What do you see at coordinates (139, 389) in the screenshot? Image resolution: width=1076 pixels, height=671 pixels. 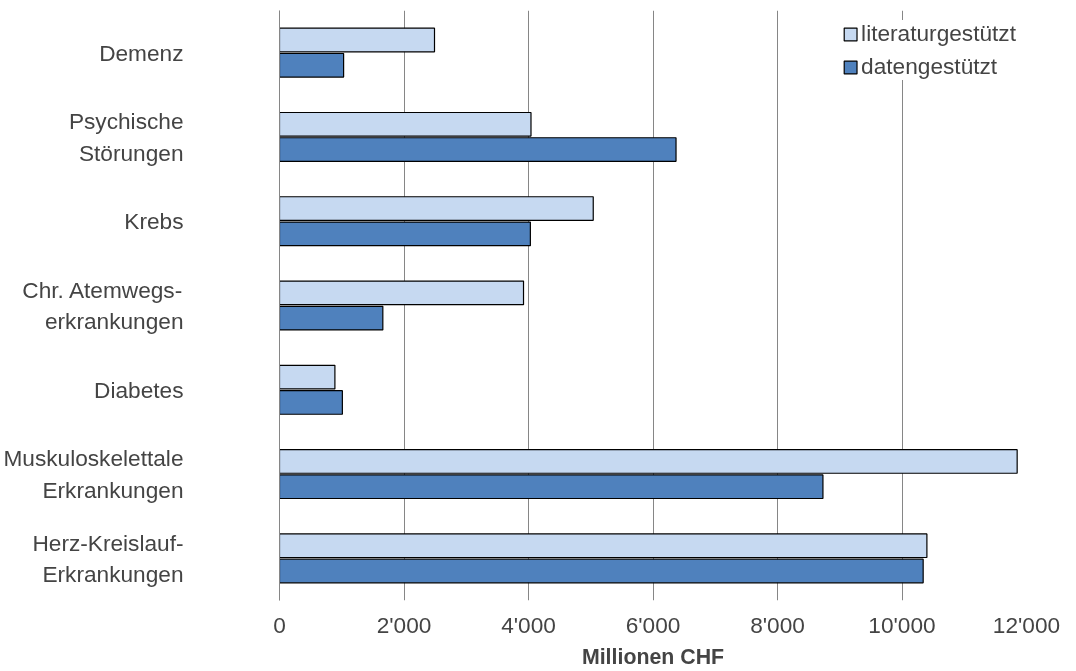 I see `y-tick-label: Diabetes` at bounding box center [139, 389].